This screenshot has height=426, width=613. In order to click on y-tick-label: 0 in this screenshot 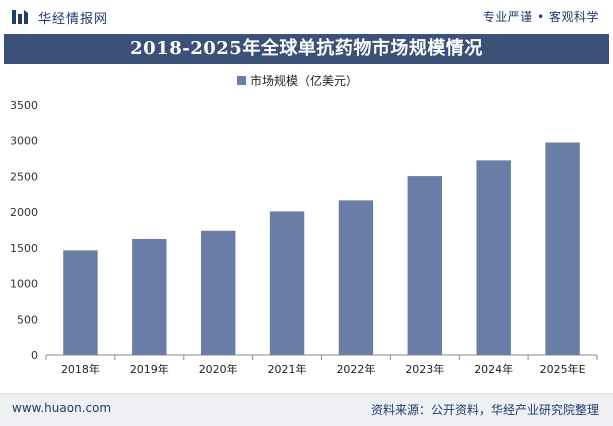, I will do `click(34, 355)`.